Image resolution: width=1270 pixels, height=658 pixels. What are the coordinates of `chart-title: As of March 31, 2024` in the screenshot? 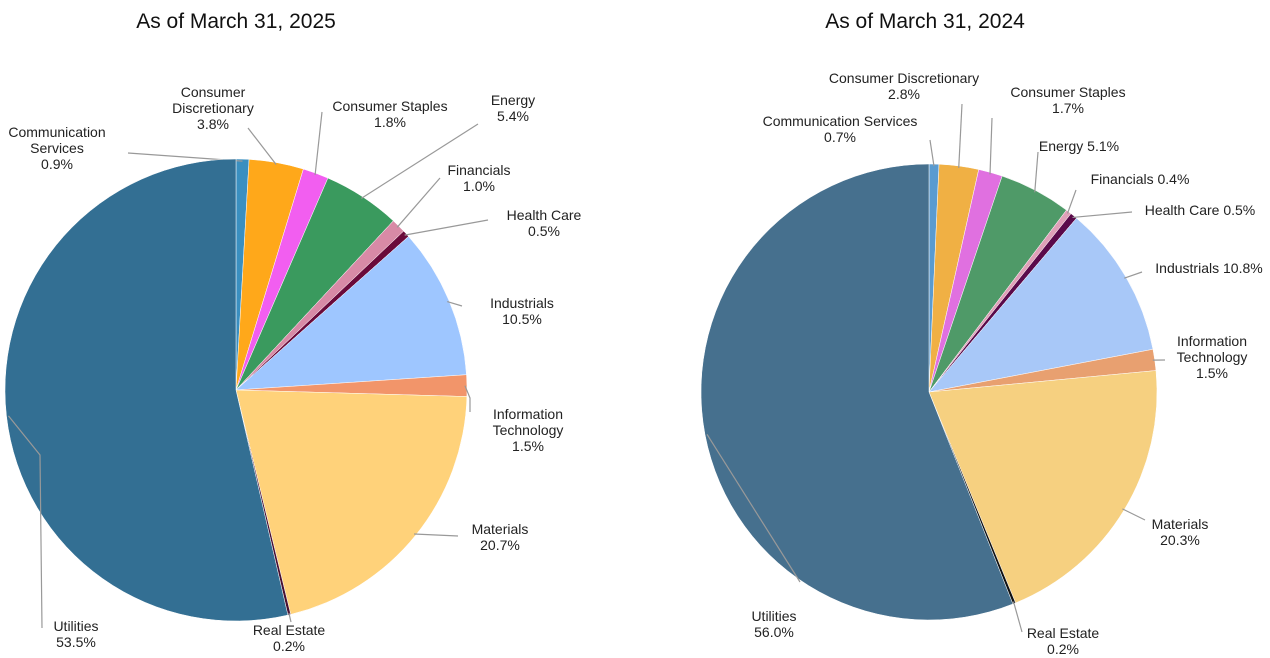 It's located at (925, 21).